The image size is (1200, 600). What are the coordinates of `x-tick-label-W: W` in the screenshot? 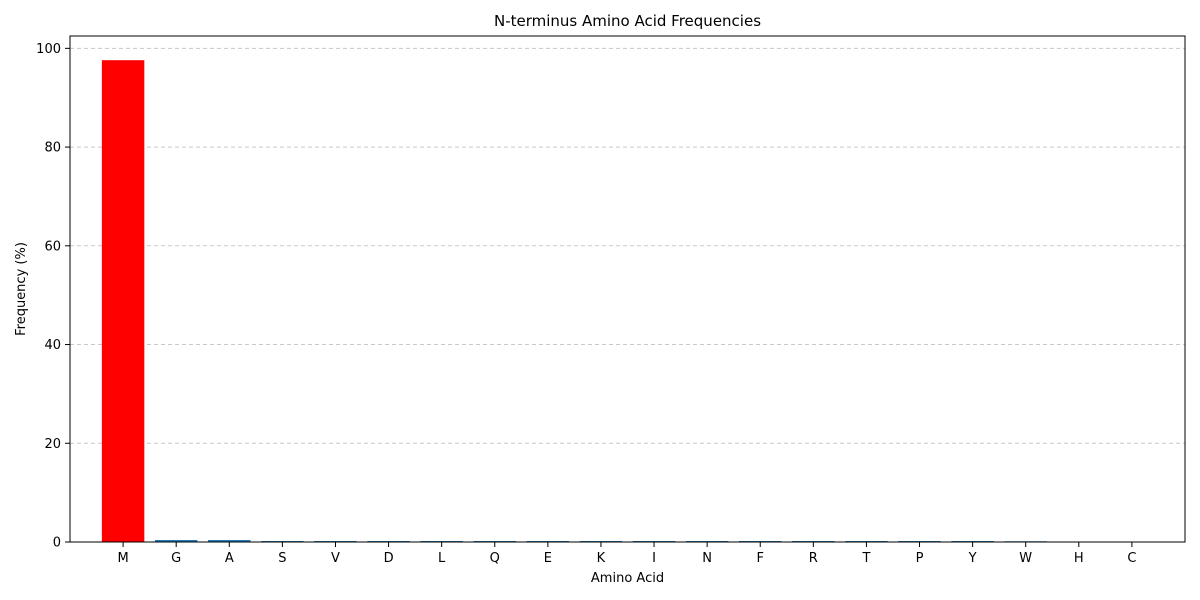 It's located at (1025, 558).